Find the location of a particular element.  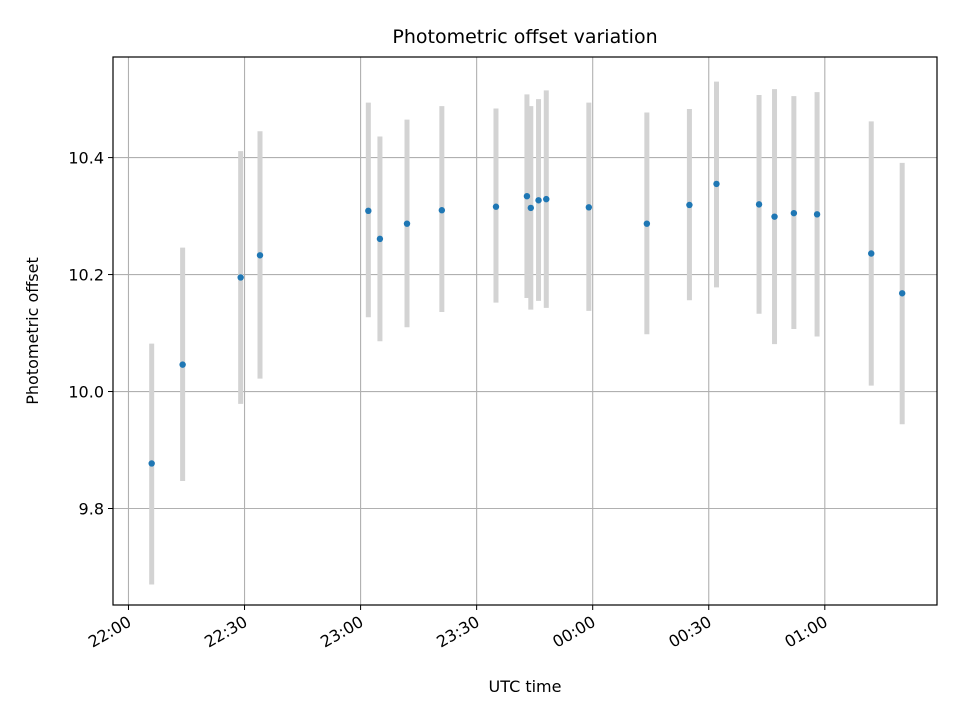

y-tick-label: 10.4 is located at coordinates (86, 158).